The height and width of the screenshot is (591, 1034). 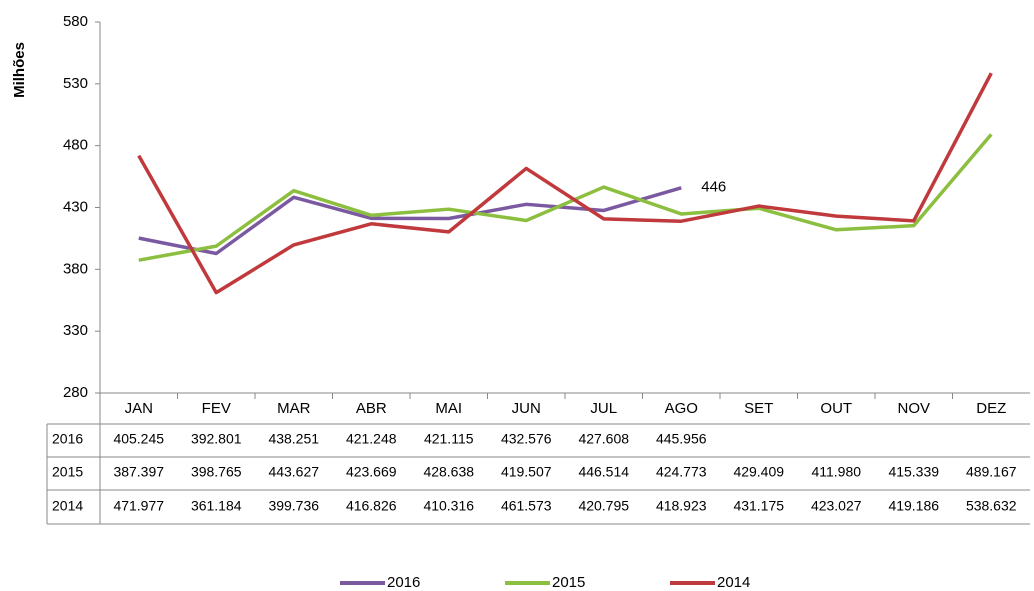 I want to click on y-tick-label: 580, so click(x=75, y=21).